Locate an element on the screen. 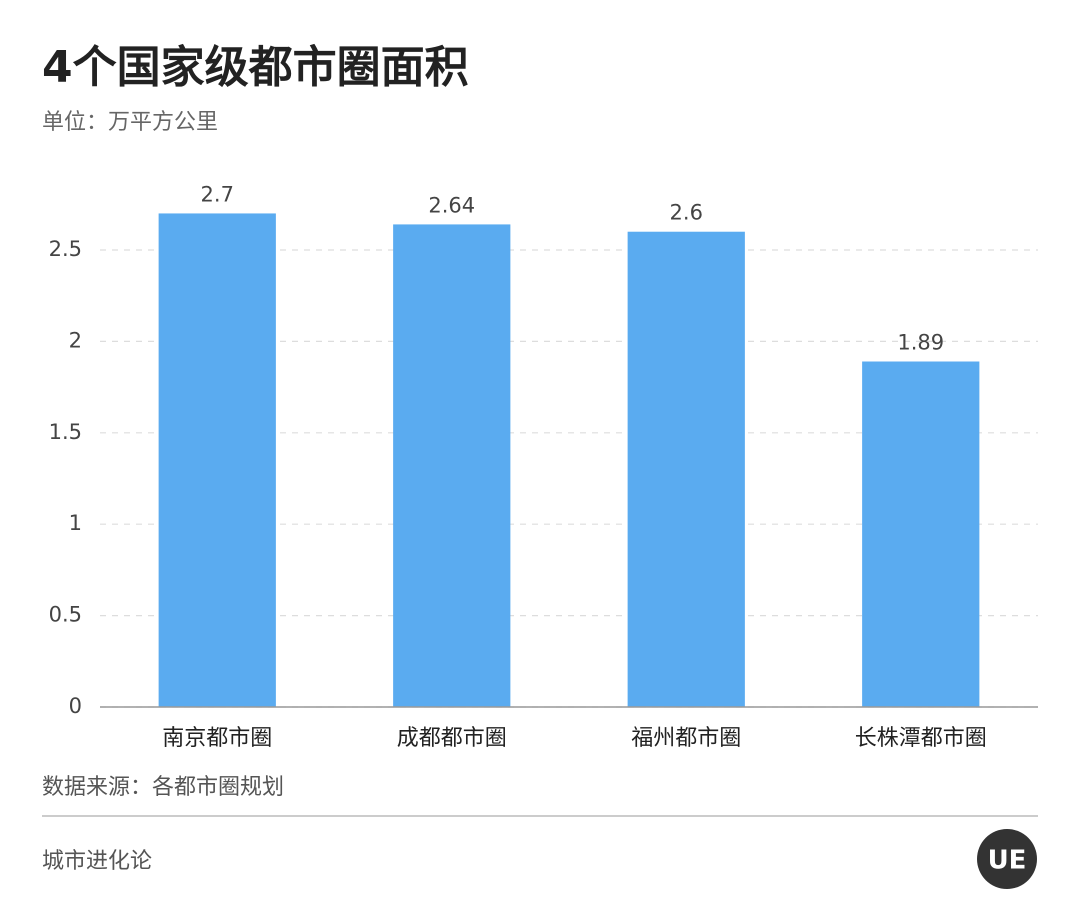 The width and height of the screenshot is (1080, 918). logo-text: UE is located at coordinates (1007, 861).